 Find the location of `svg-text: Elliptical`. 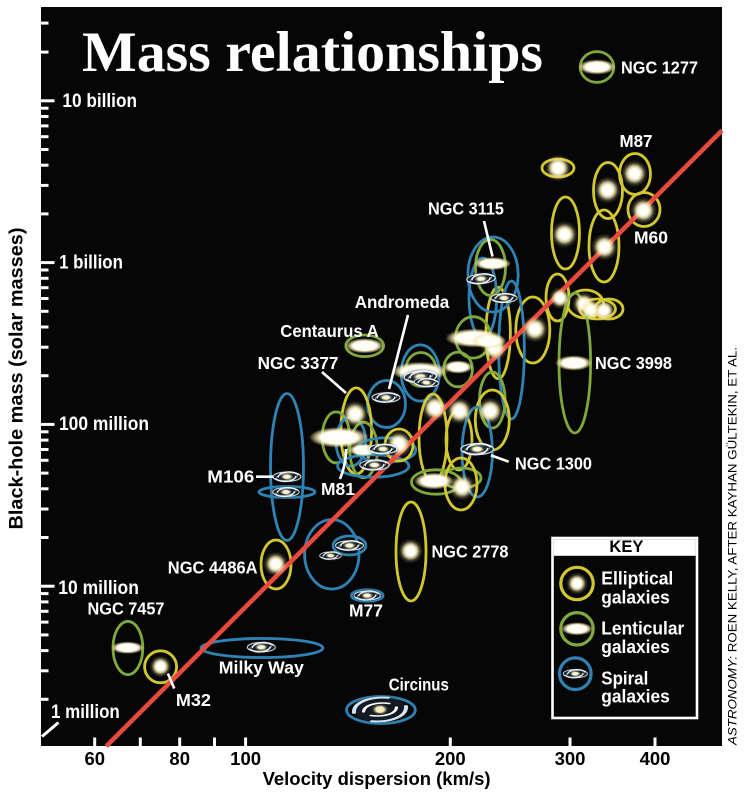

svg-text: Elliptical is located at coordinates (637, 578).